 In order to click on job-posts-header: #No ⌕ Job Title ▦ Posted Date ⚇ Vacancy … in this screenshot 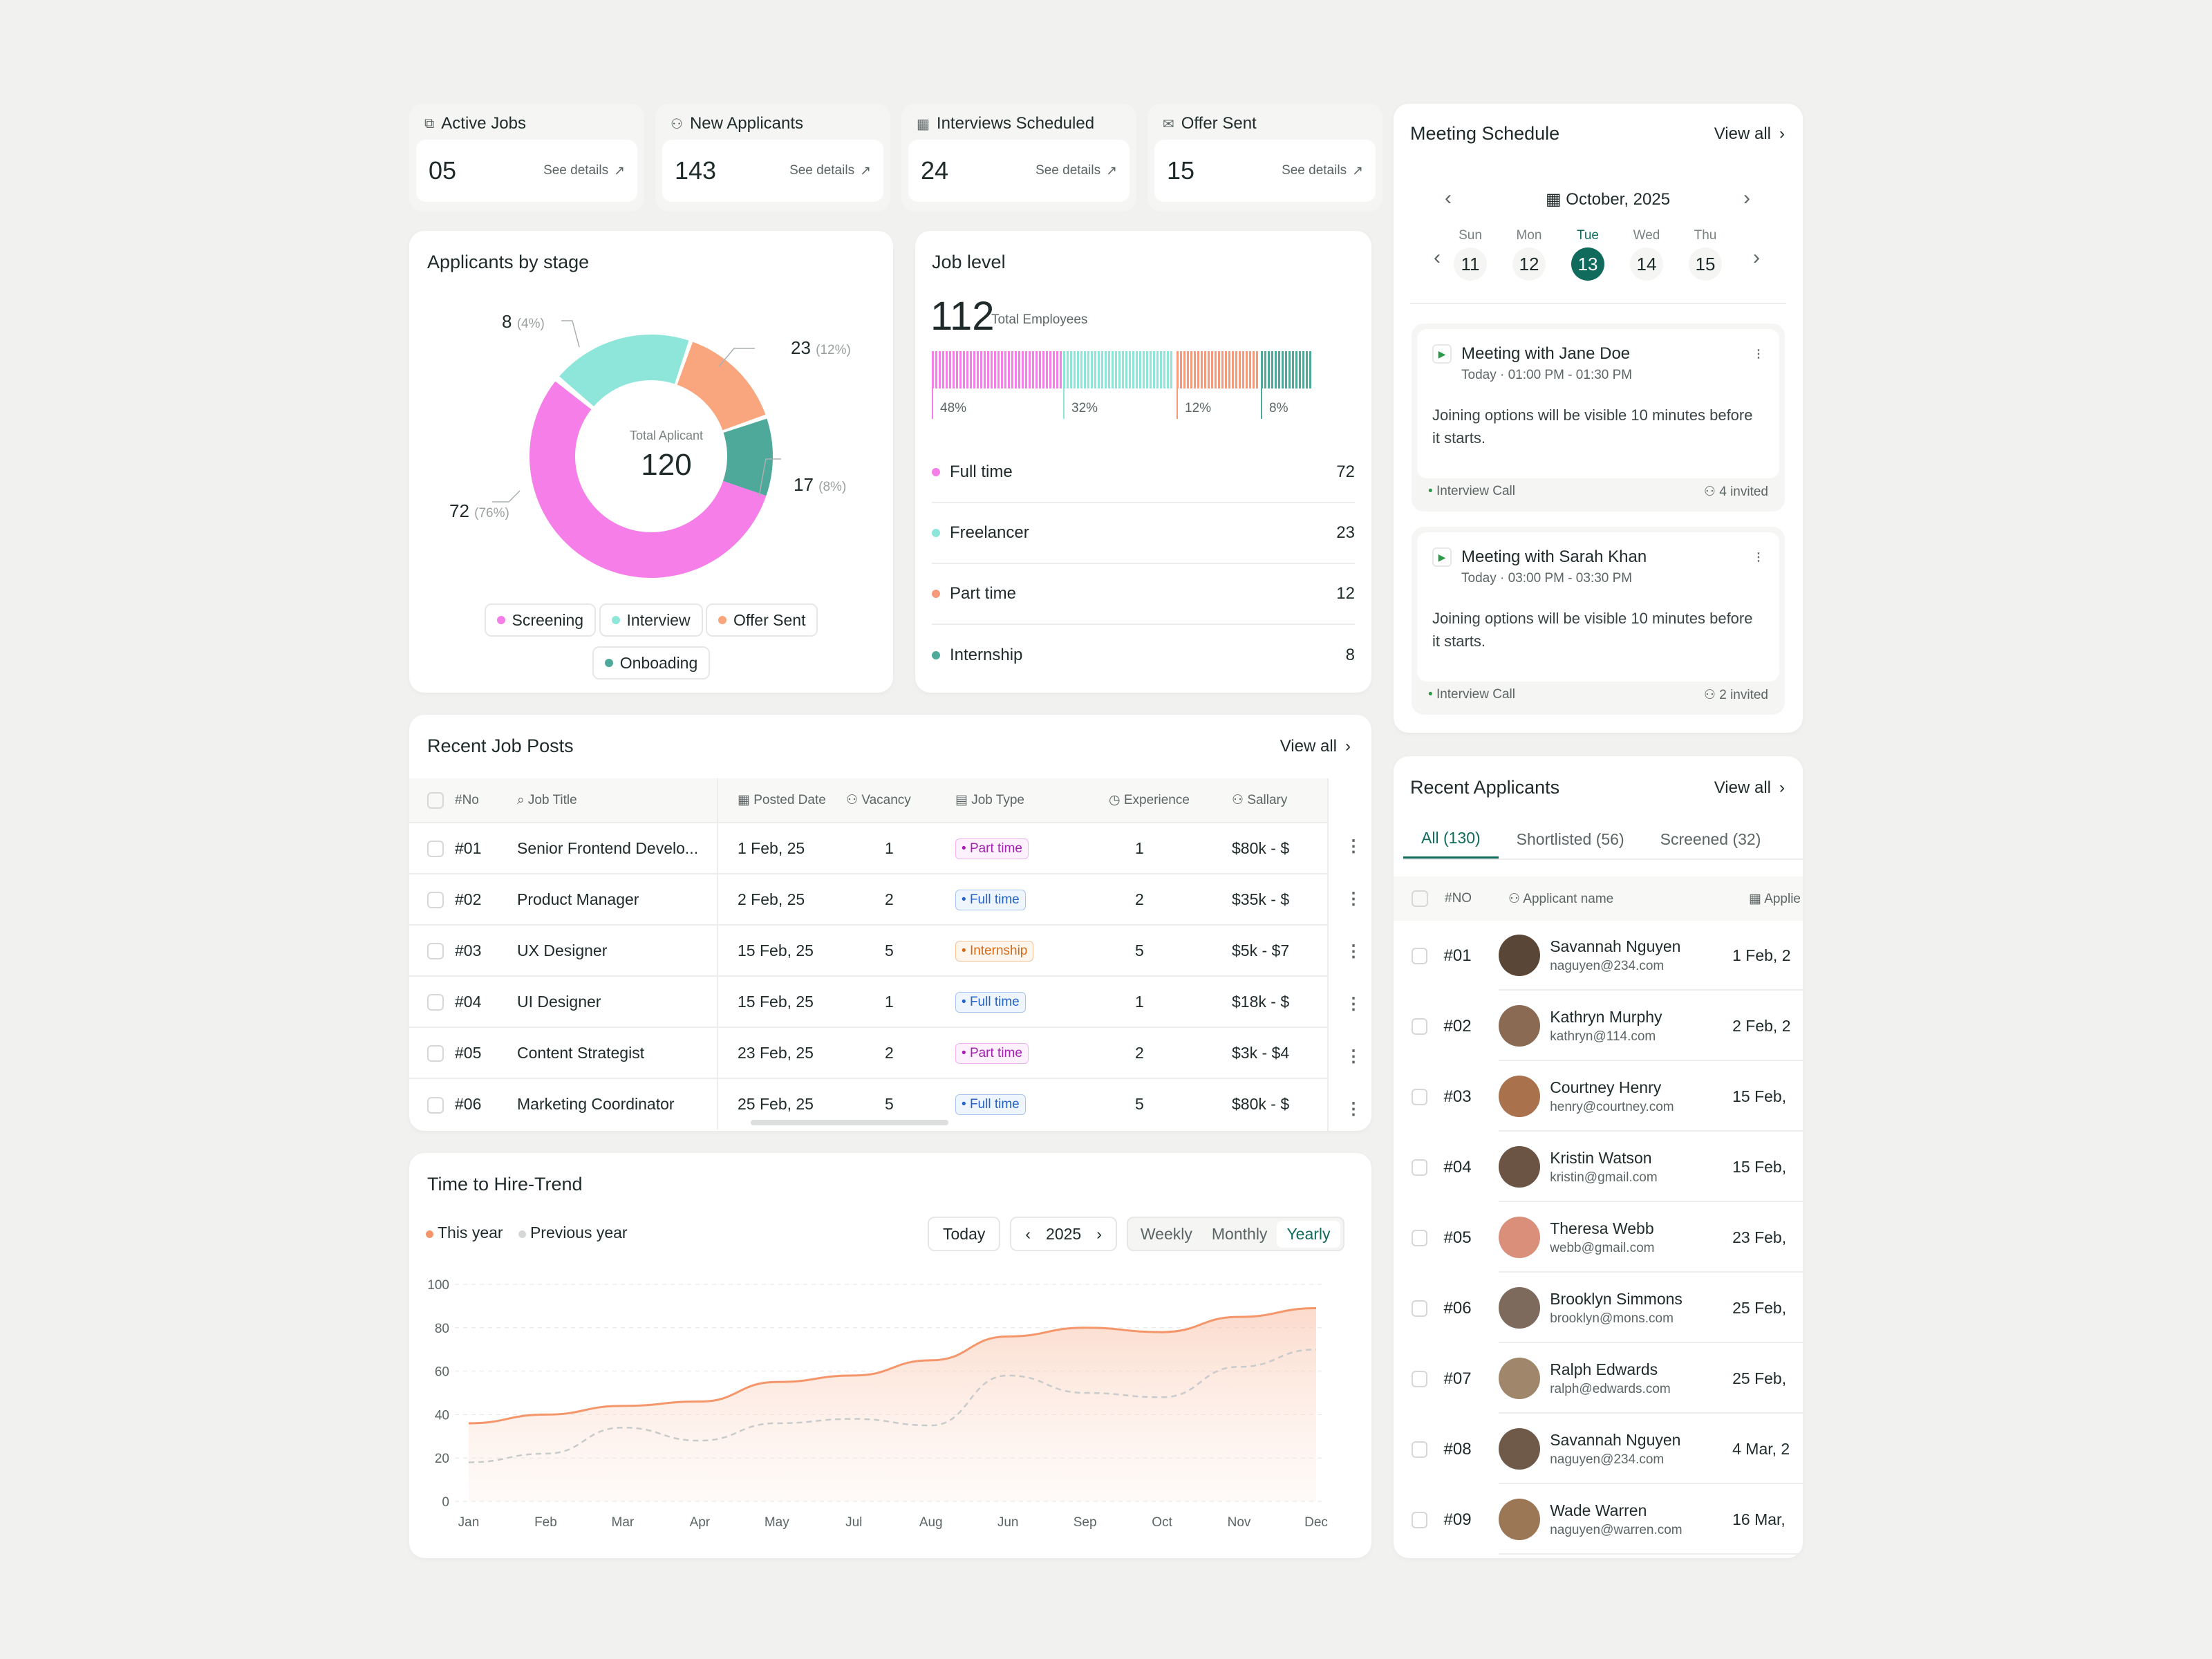, I will do `click(868, 800)`.